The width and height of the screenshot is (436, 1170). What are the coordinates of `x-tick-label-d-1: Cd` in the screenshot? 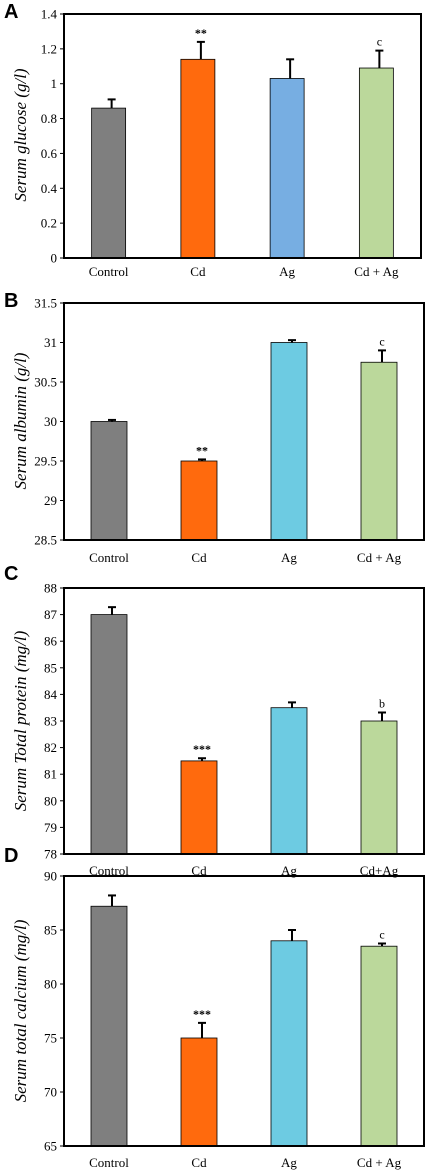 It's located at (199, 1162).